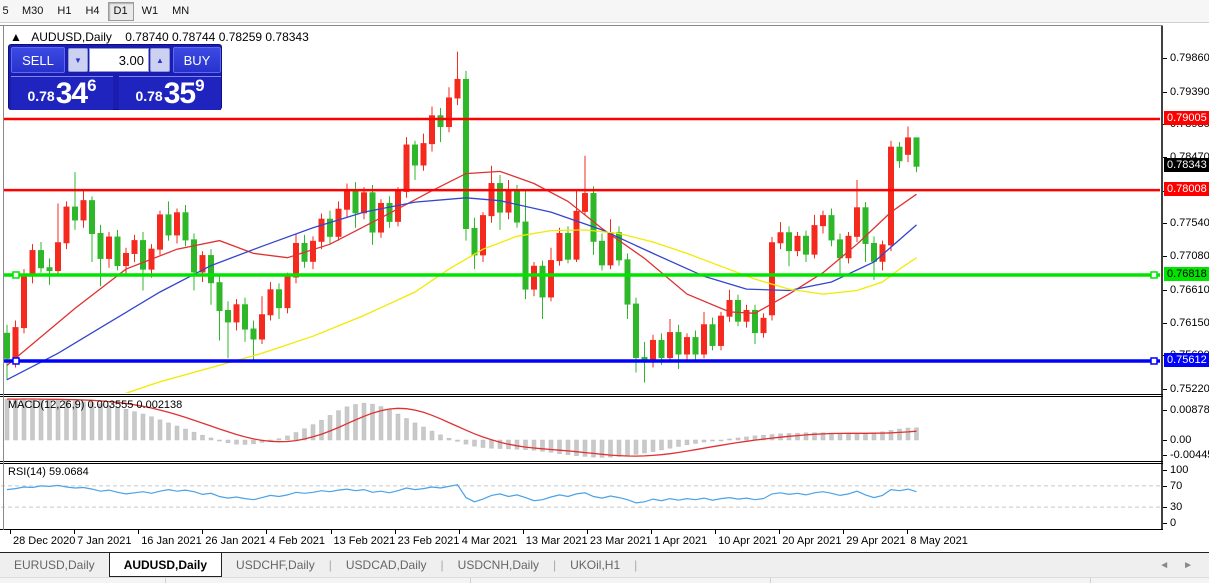 The width and height of the screenshot is (1209, 583). Describe the element at coordinates (200, 85) in the screenshot. I see `buy-price-pip: 9` at that location.